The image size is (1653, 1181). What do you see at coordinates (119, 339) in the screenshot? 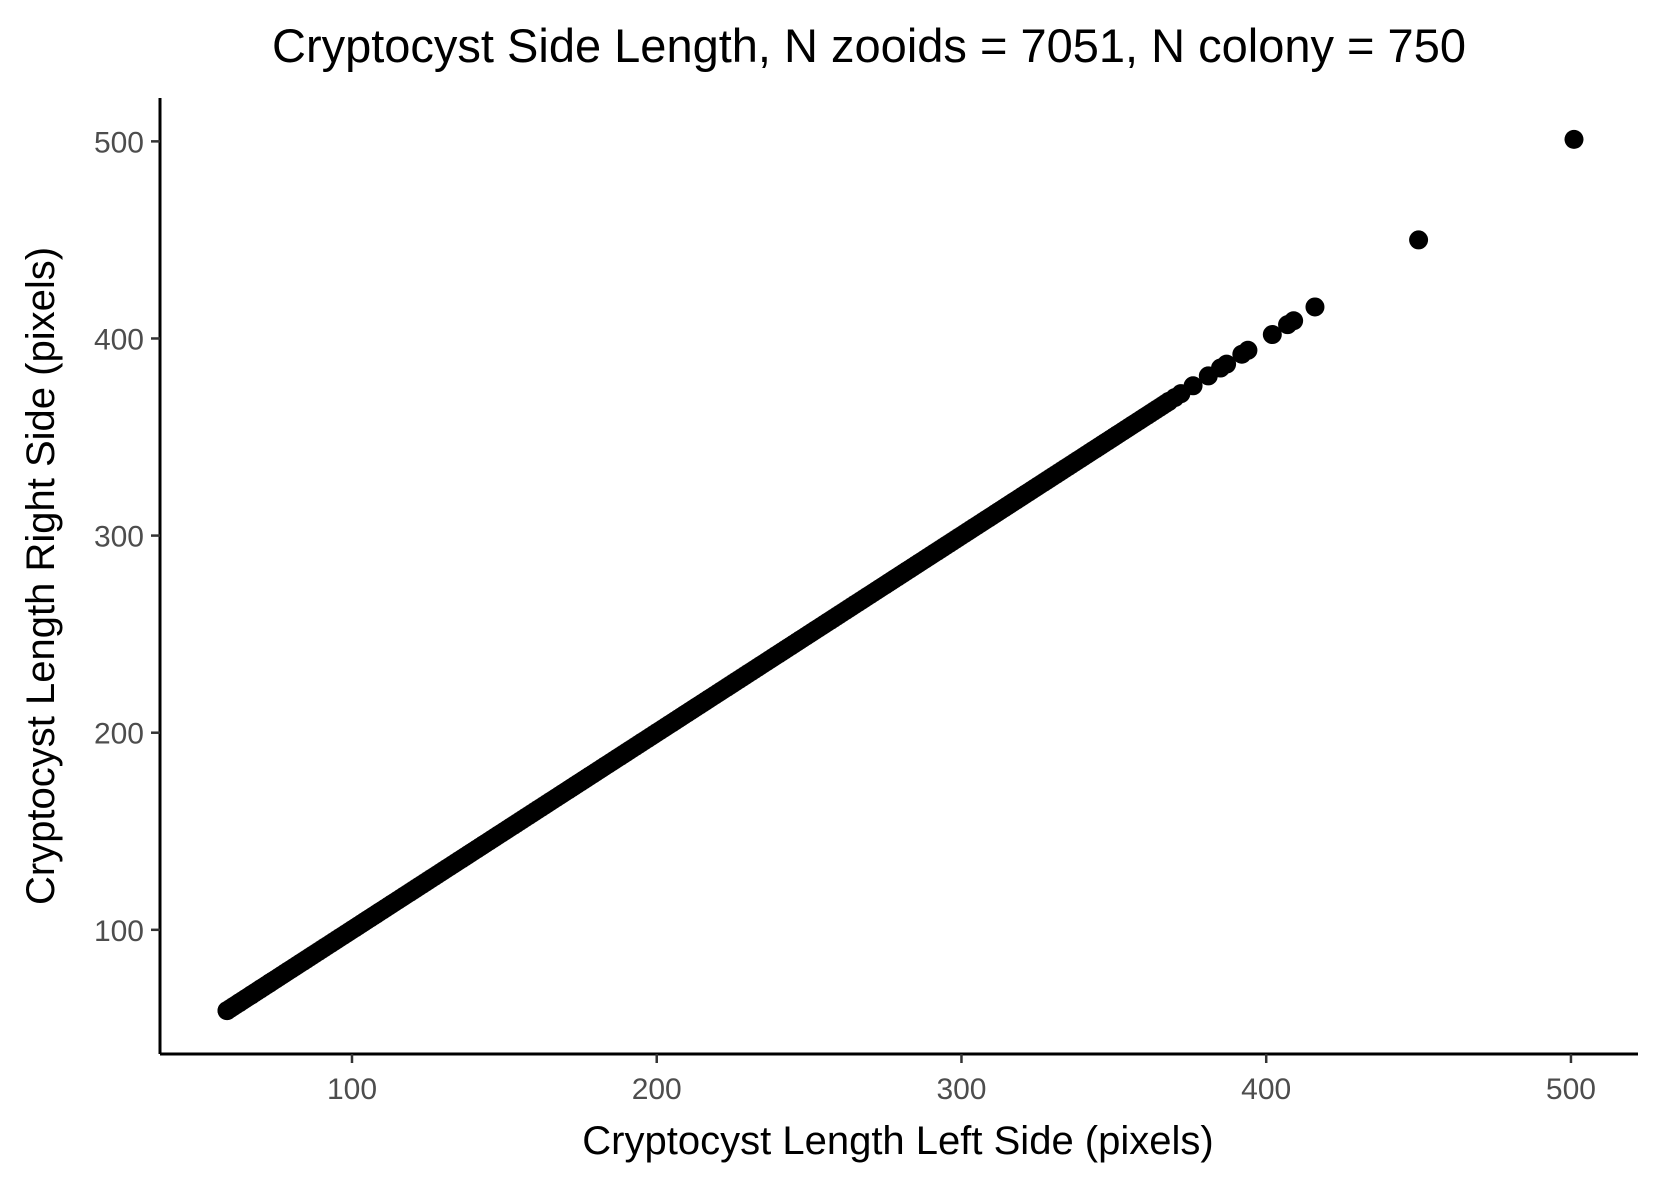
I see `y-tick-label: 400` at bounding box center [119, 339].